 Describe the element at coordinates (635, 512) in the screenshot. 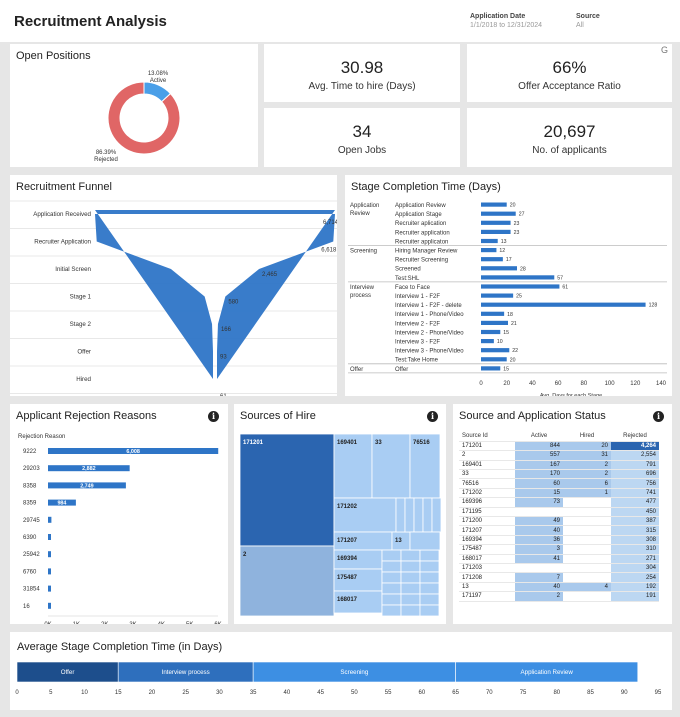

I see `status-cell: 450` at that location.